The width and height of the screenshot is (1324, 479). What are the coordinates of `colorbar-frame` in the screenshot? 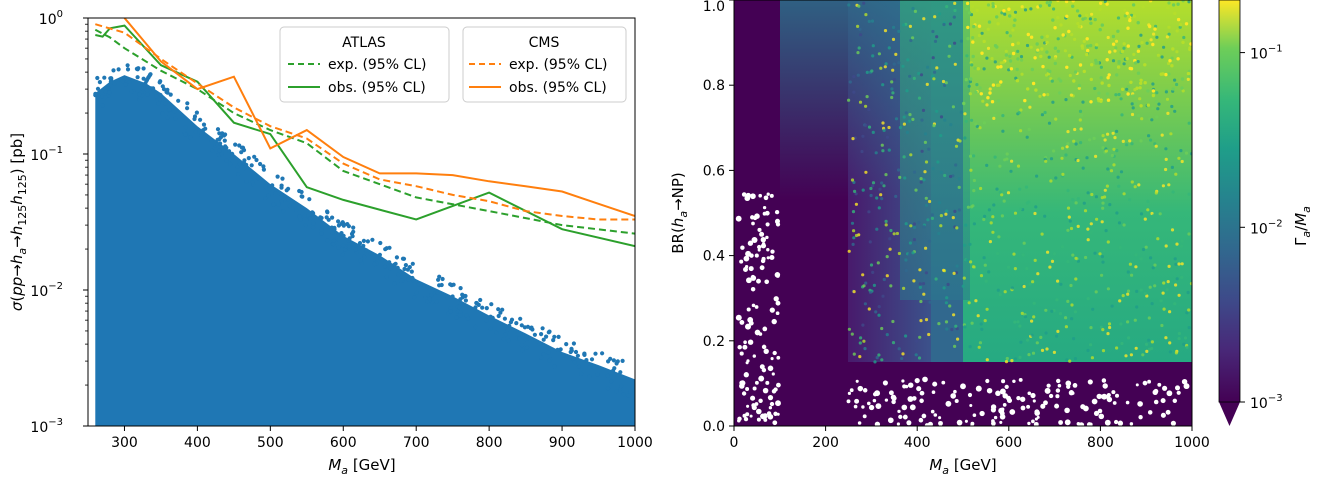 It's located at (1229, 201).